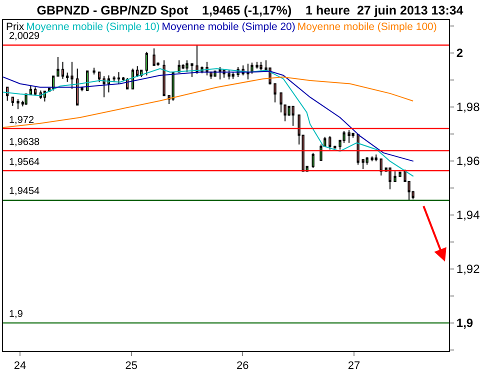 The width and height of the screenshot is (500, 370). I want to click on text: Prix, so click(15, 27).